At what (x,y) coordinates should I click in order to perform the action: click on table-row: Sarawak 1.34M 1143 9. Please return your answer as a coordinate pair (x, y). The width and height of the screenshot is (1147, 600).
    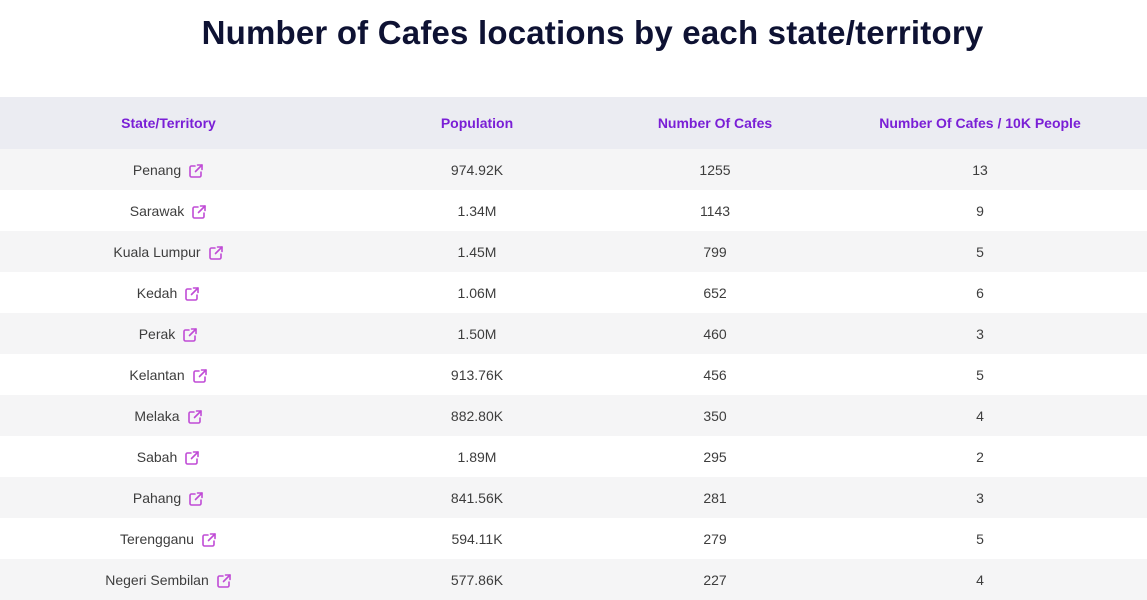
    Looking at the image, I should click on (573, 210).